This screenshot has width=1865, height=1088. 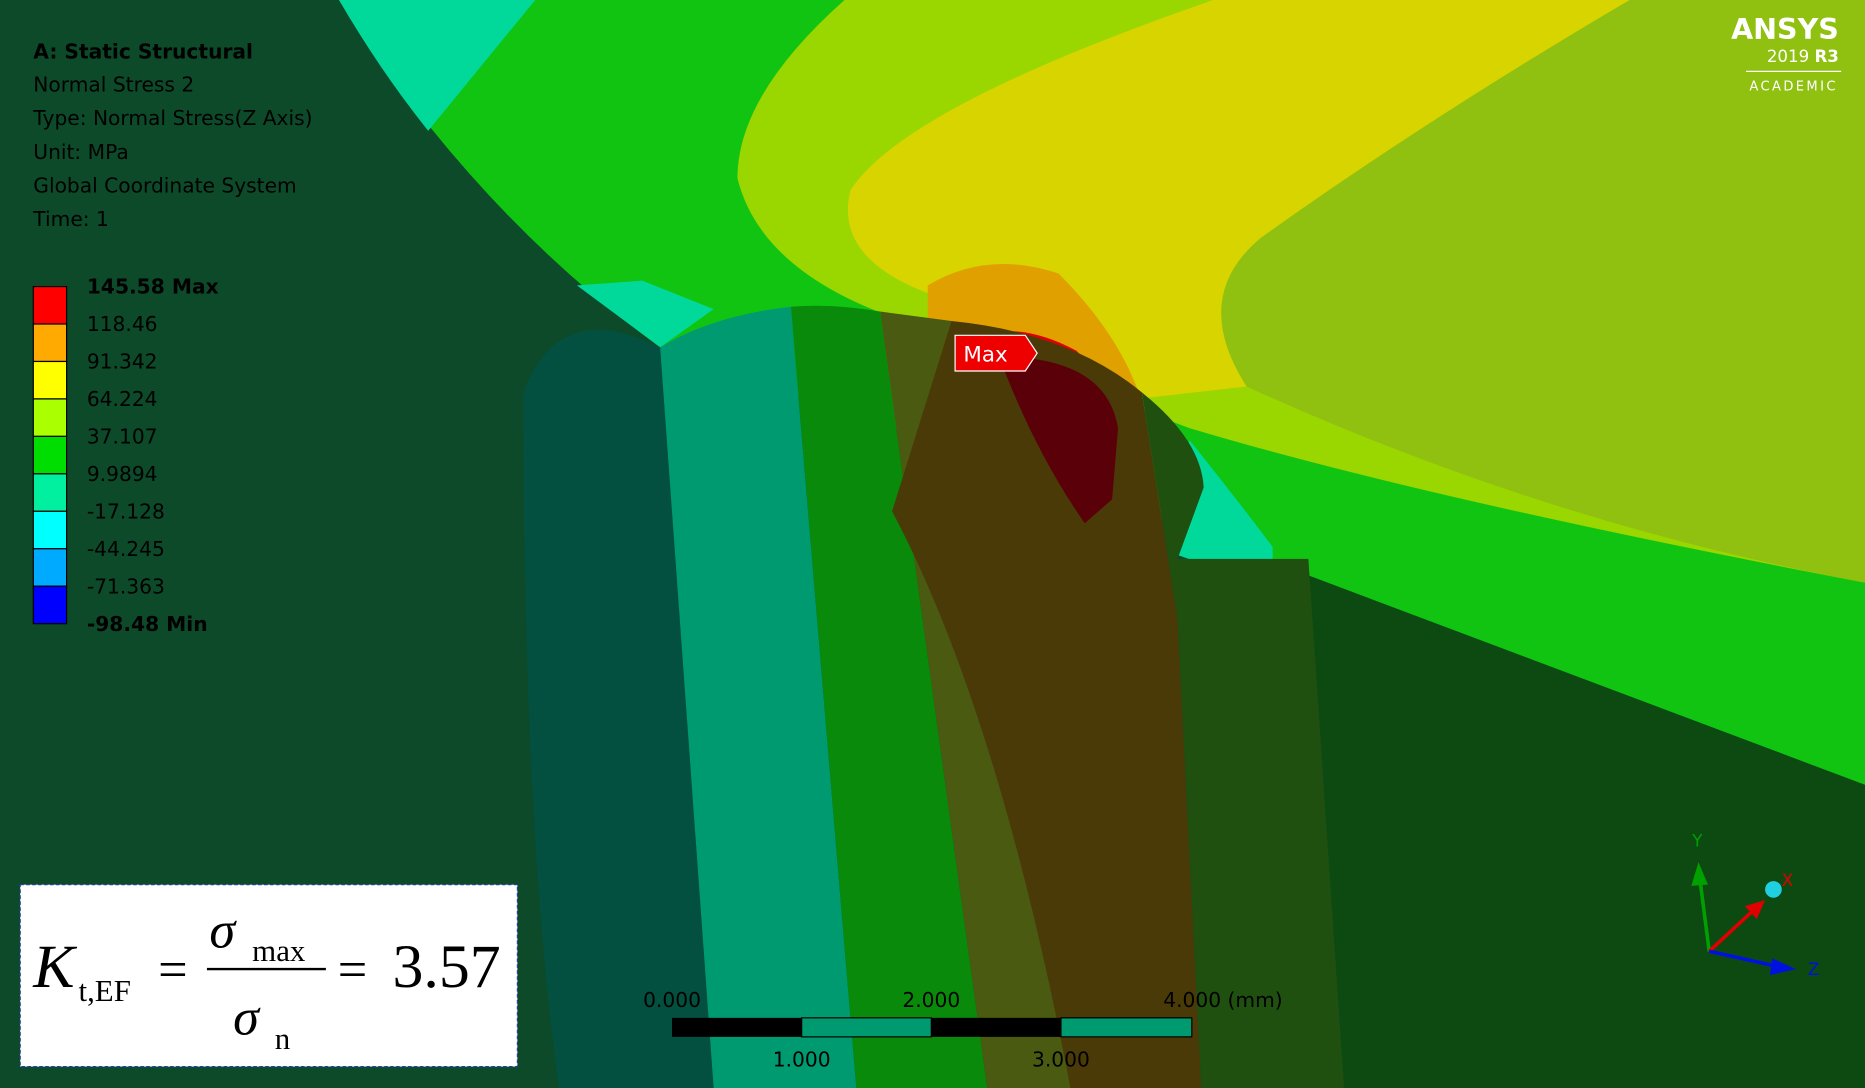 I want to click on formula-den-sub: n, so click(x=282, y=1038).